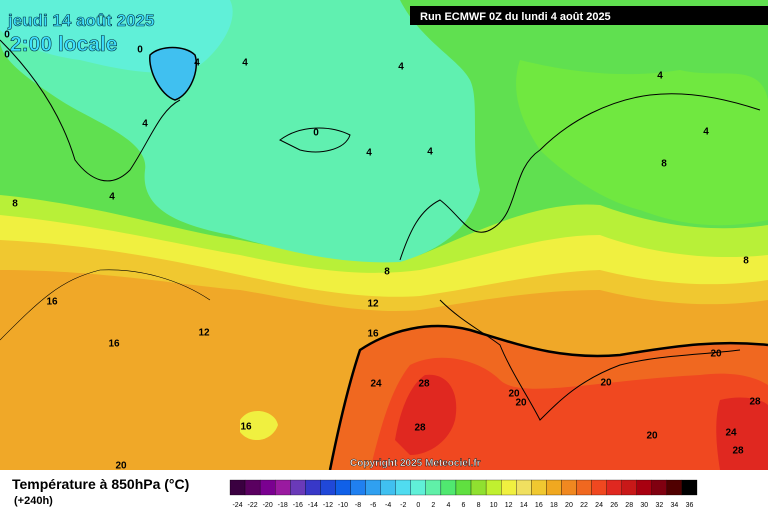 This screenshot has height=517, width=768. What do you see at coordinates (524, 505) in the screenshot?
I see `scale-label: 14` at bounding box center [524, 505].